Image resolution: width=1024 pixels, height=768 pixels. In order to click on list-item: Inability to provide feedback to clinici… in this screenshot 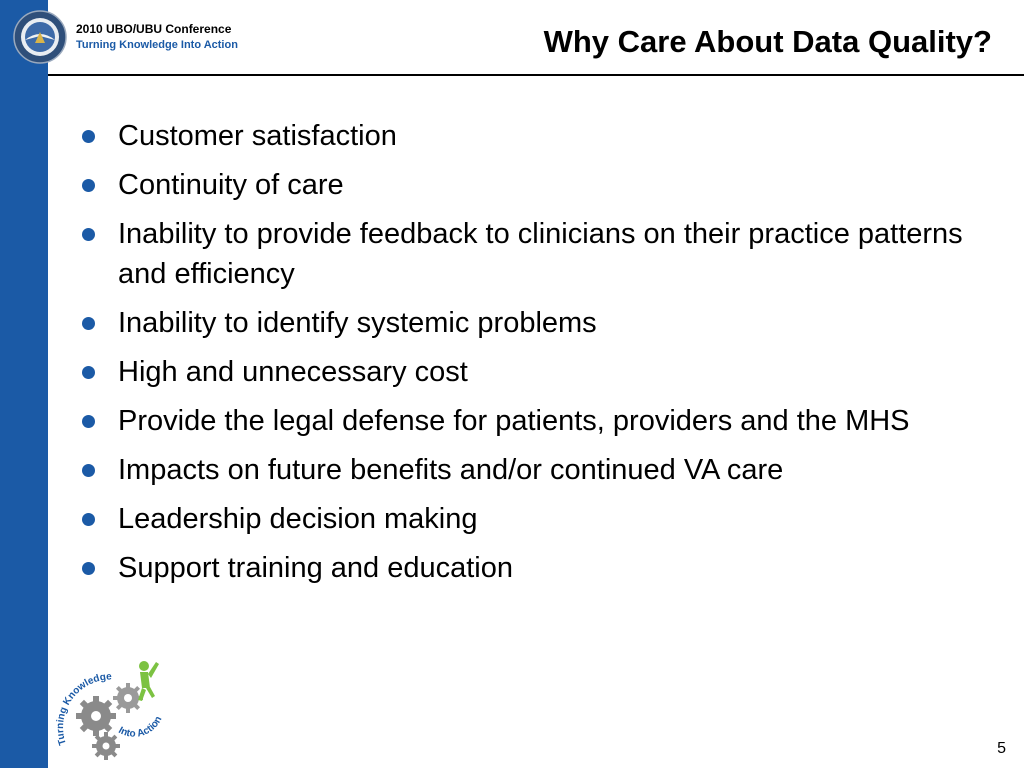, I will do `click(540, 254)`.